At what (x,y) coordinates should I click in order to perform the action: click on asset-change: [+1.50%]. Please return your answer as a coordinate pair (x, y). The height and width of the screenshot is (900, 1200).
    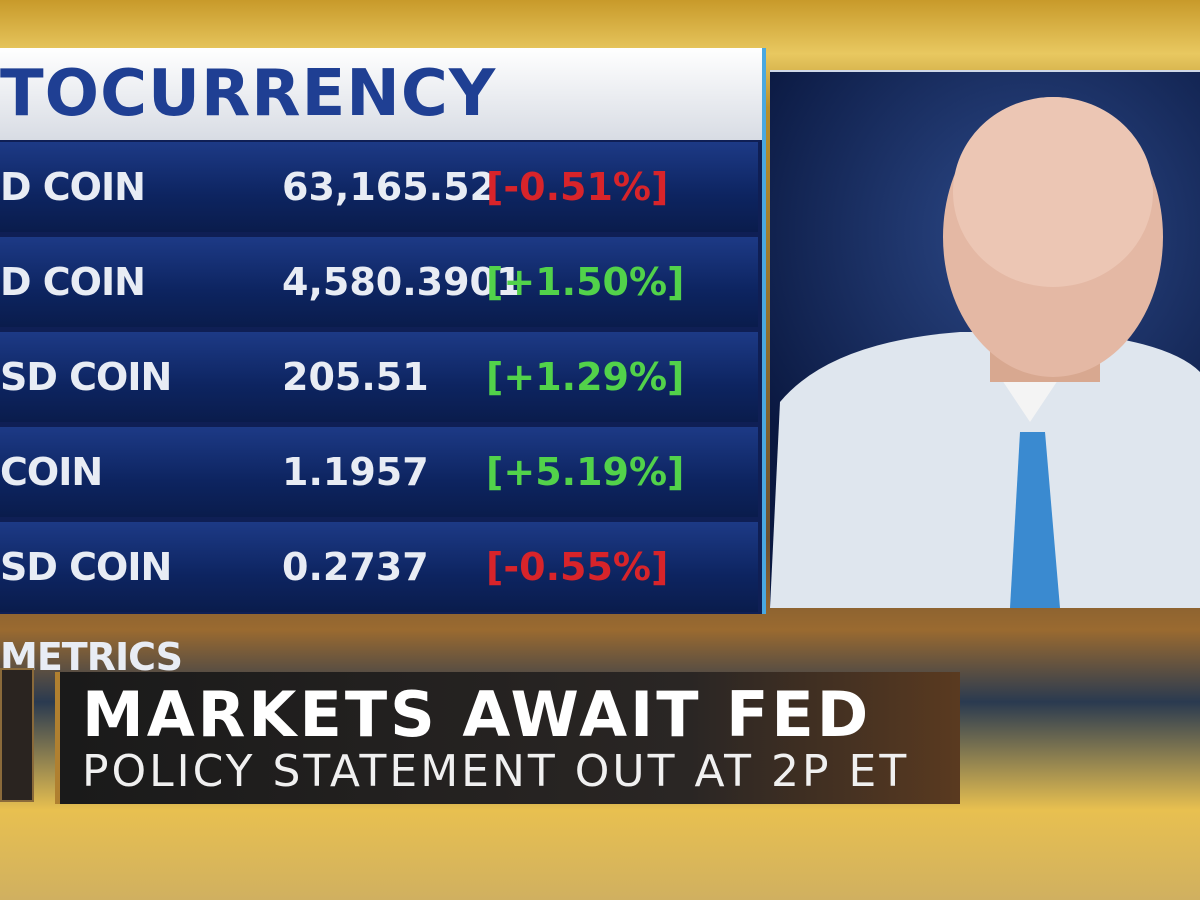
    Looking at the image, I should click on (585, 282).